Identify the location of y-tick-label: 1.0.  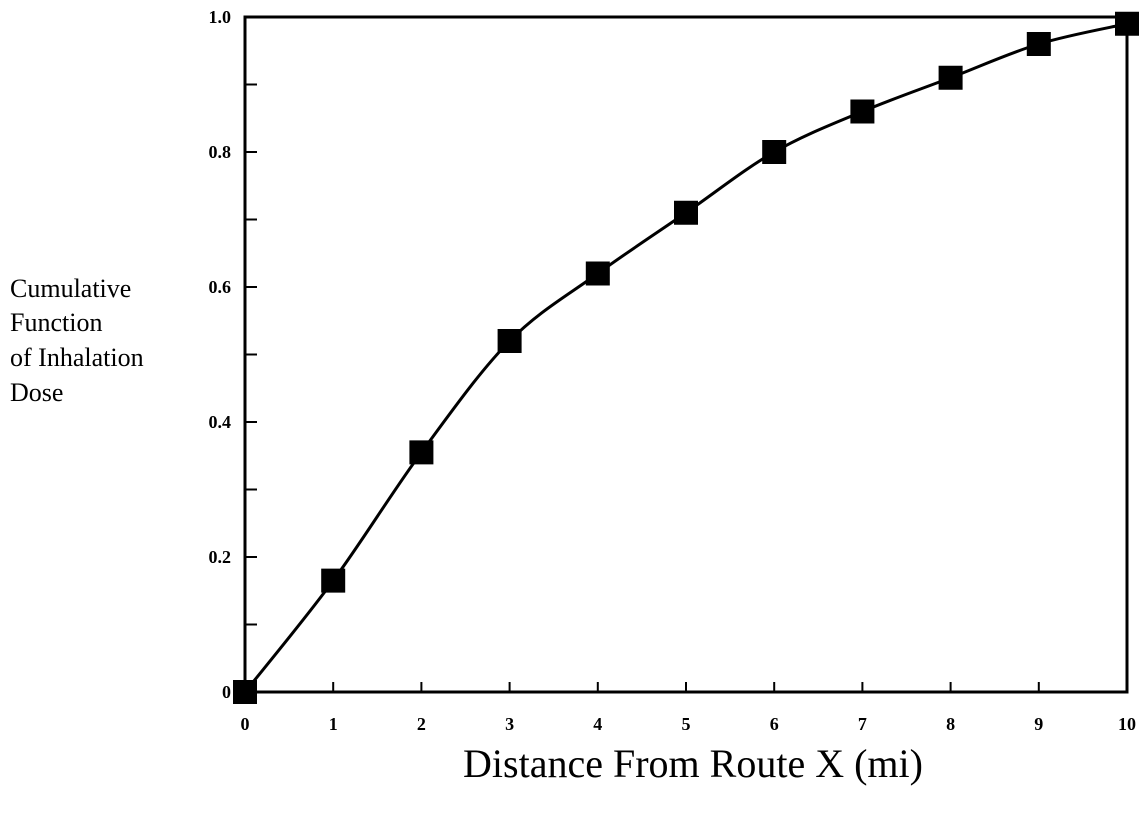
(220, 17).